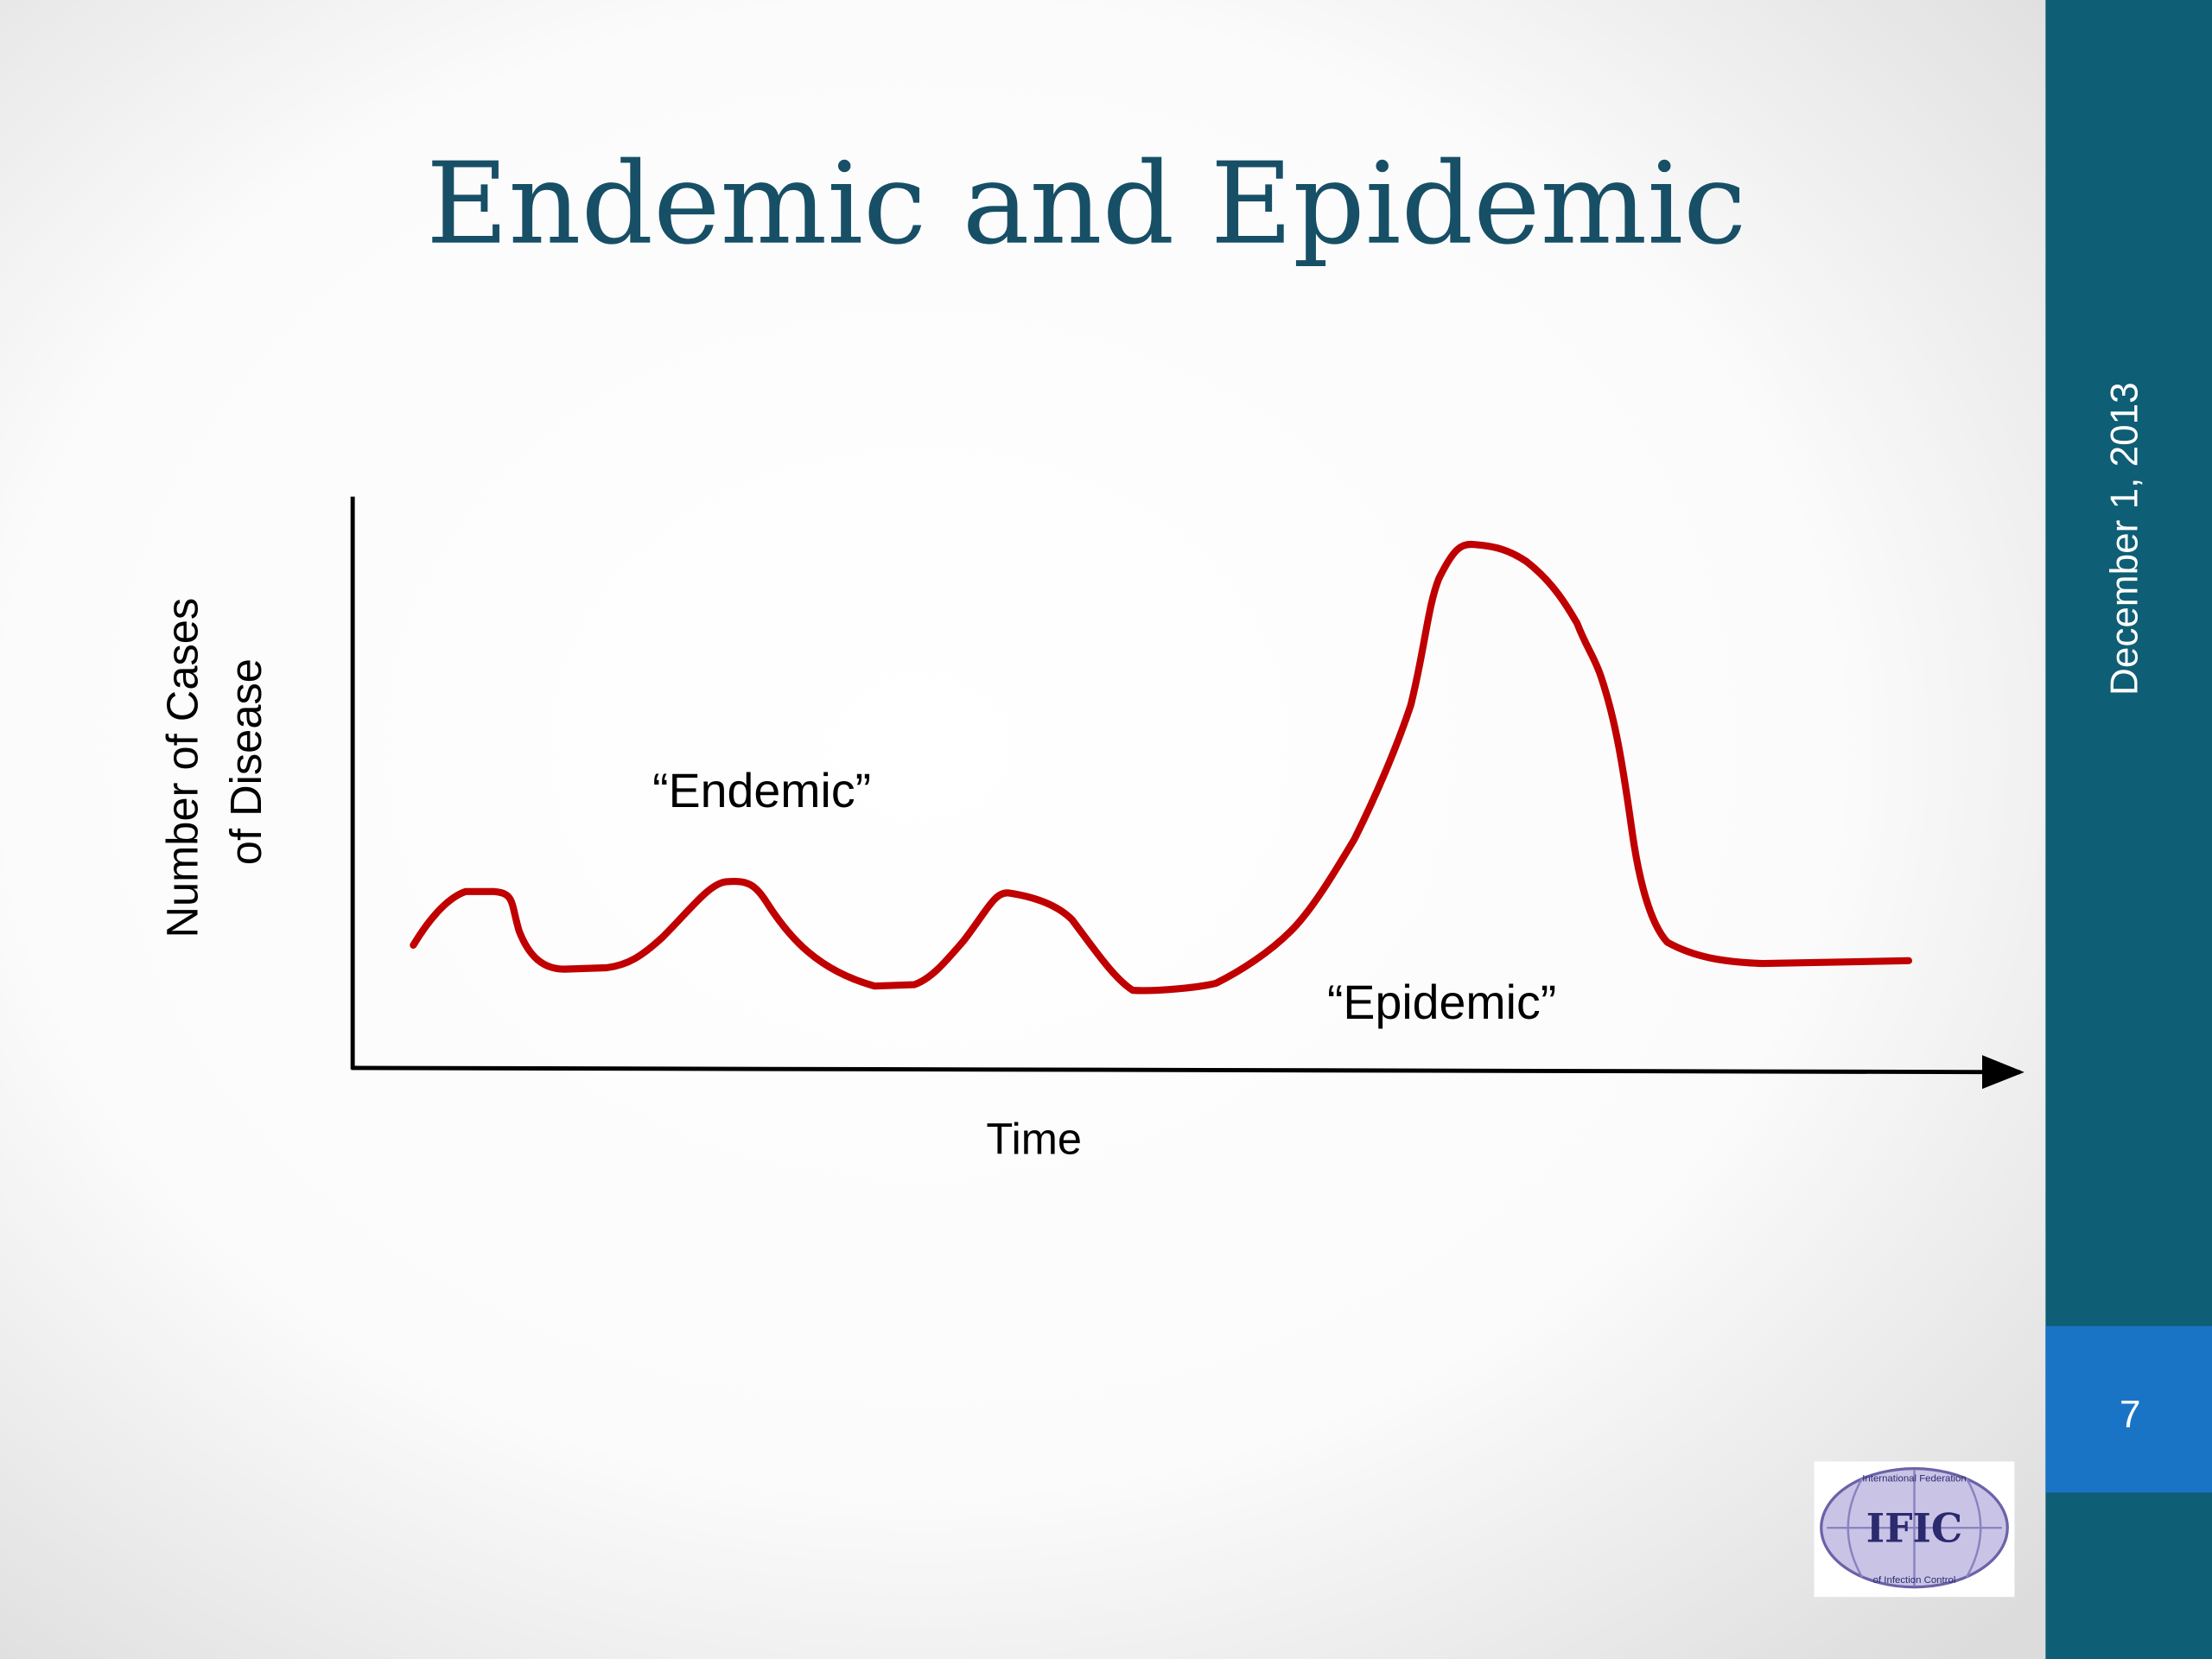 This screenshot has height=1659, width=2212. I want to click on x-axis, so click(1187, 1072).